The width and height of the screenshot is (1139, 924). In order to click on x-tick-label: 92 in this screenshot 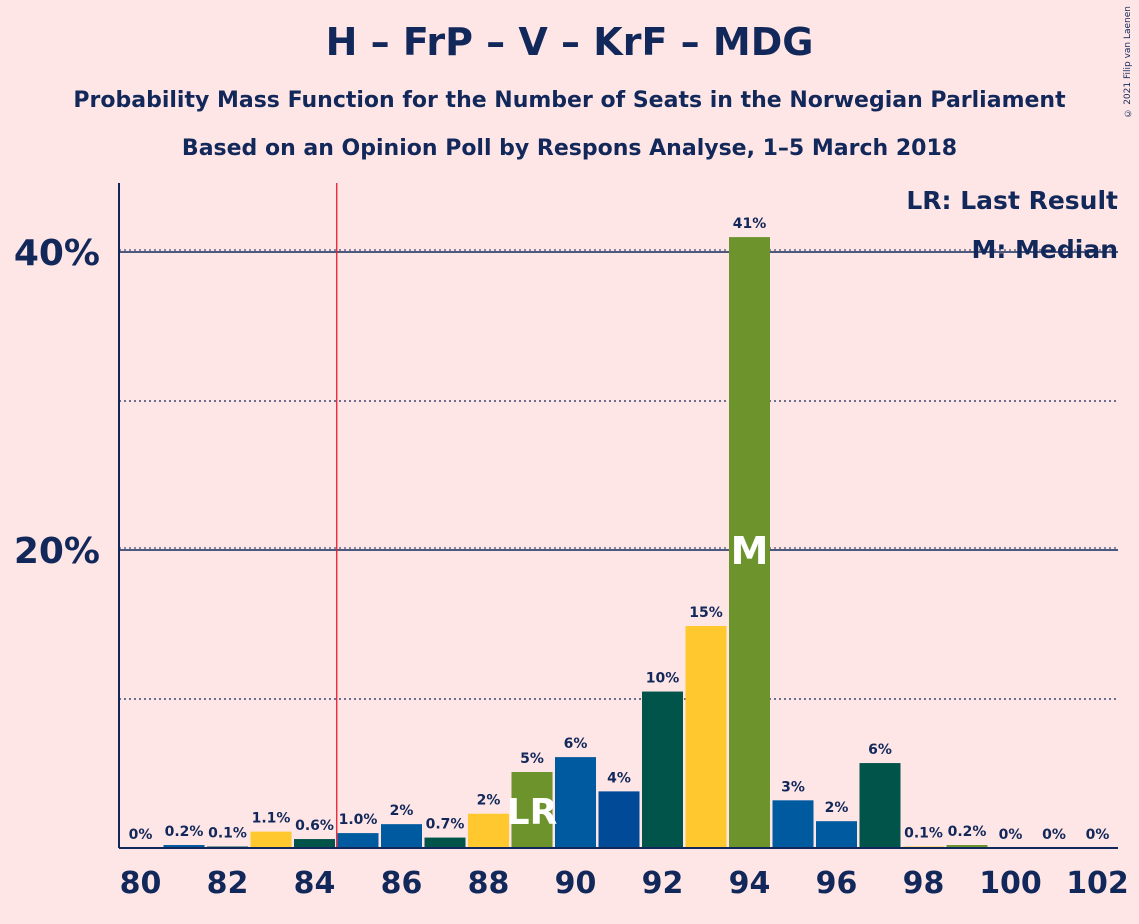, I will do `click(663, 883)`.